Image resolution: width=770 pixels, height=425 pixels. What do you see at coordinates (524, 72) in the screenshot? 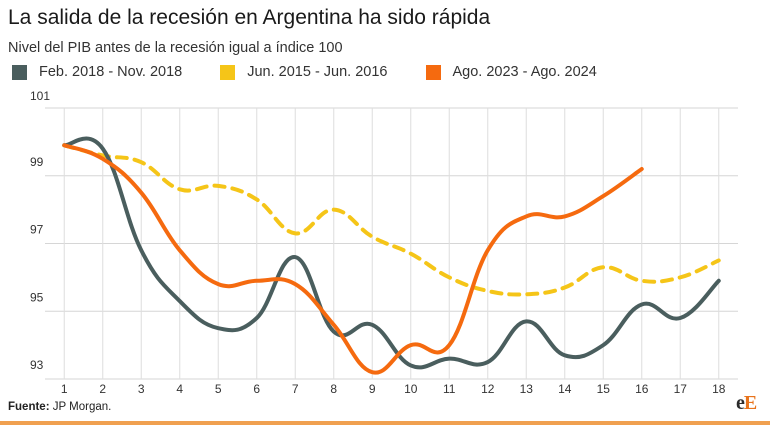
I see `legend-label-3: Ago. 2023 - Ago. 2024` at bounding box center [524, 72].